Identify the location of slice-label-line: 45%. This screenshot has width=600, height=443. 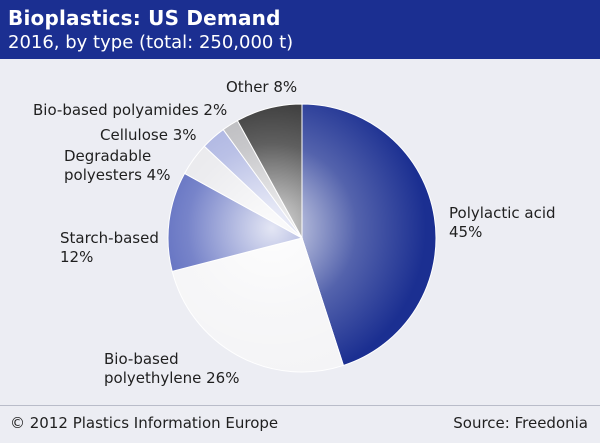
(466, 232).